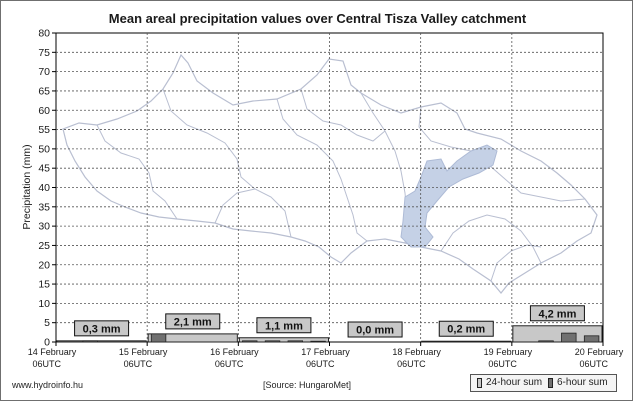 This screenshot has width=633, height=401. What do you see at coordinates (44, 227) in the screenshot?
I see `y-tick-label: 30` at bounding box center [44, 227].